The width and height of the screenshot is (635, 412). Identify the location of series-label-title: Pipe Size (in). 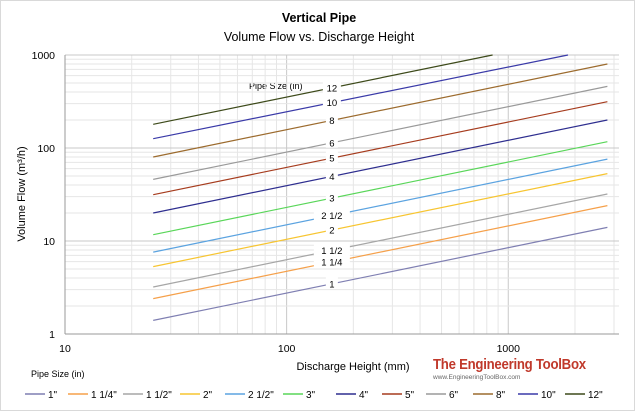
(276, 86).